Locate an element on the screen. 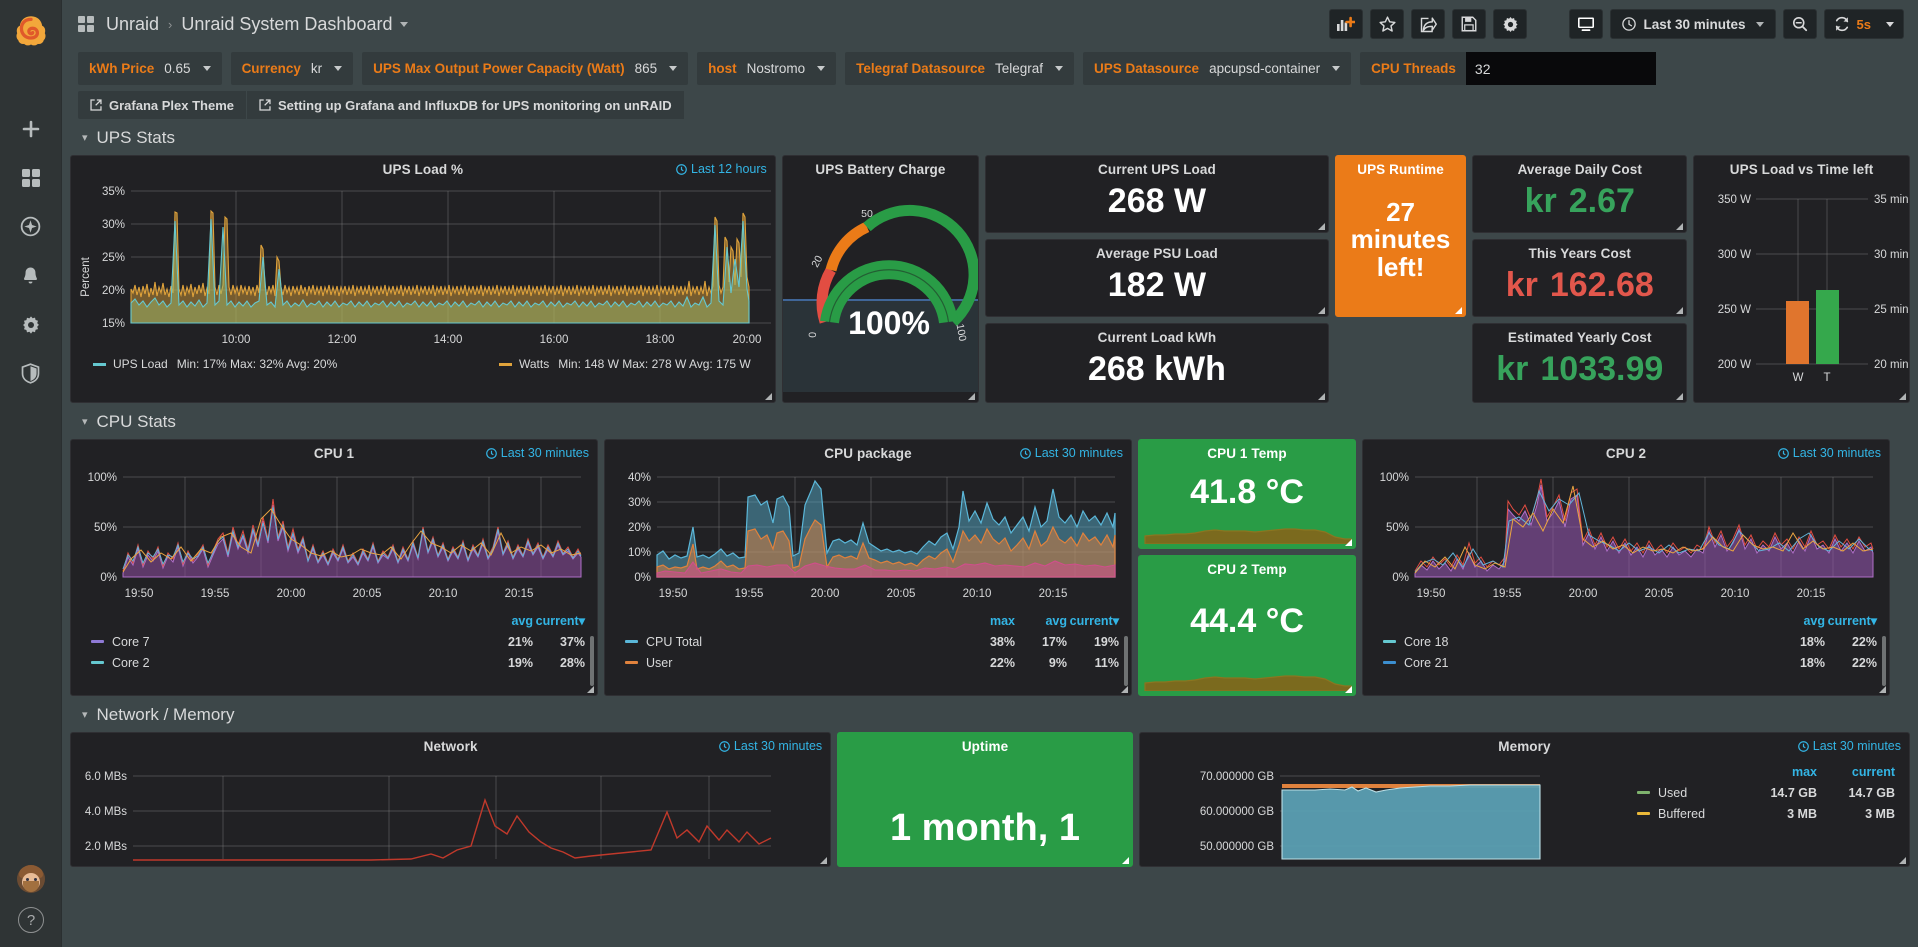 This screenshot has width=1918, height=947. panel-cpu-1-temp: CPU 1 Temp 41.8 °C is located at coordinates (1247, 494).